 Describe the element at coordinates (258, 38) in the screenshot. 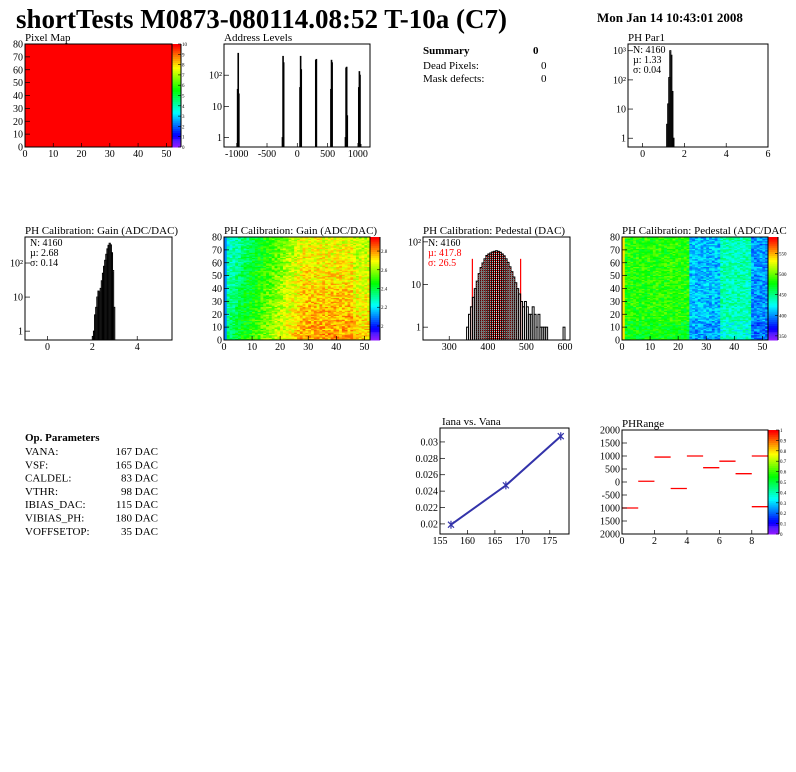

I see `chart-title: Address Levels` at that location.